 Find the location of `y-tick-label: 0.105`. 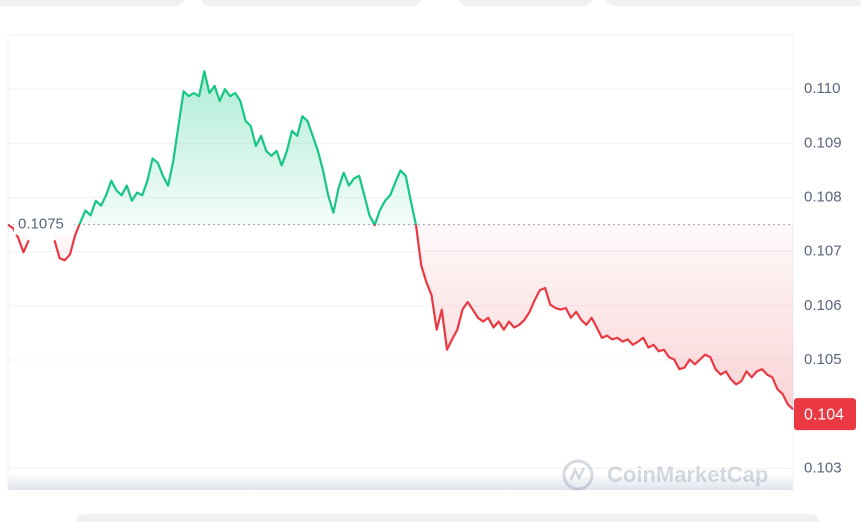

y-tick-label: 0.105 is located at coordinates (823, 359).